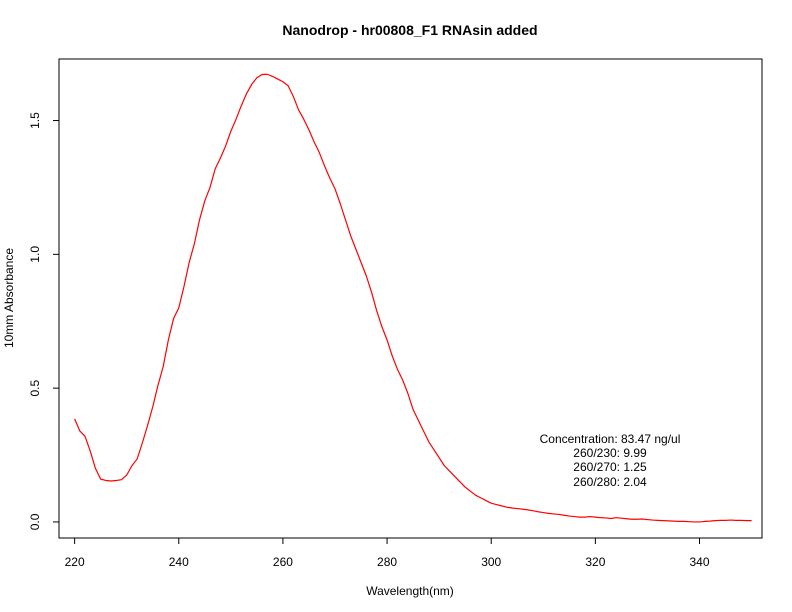 The image size is (792, 612). What do you see at coordinates (9, 298) in the screenshot?
I see `y-axis-title: 10mm Absorbance` at bounding box center [9, 298].